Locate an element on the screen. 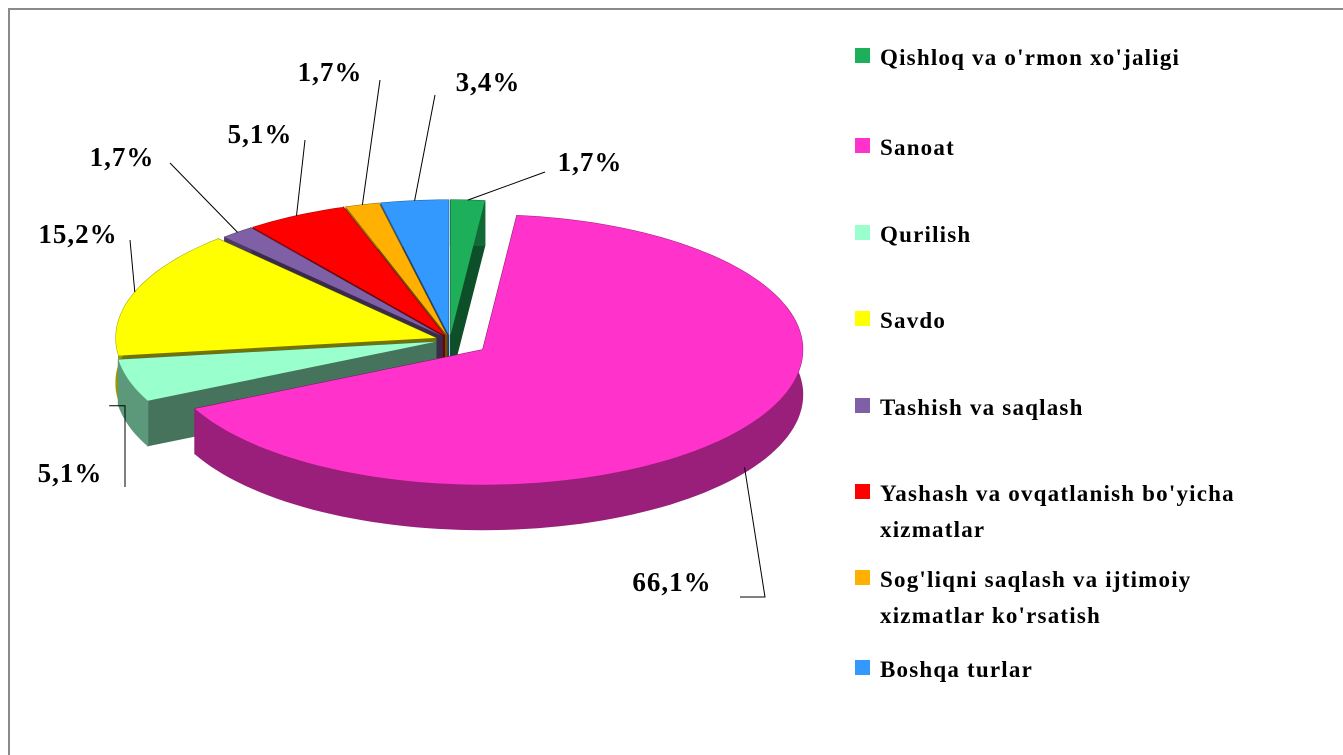 The width and height of the screenshot is (1343, 755). legend-label: Qishloq va o'rmon xo'jaligi is located at coordinates (1030, 57).